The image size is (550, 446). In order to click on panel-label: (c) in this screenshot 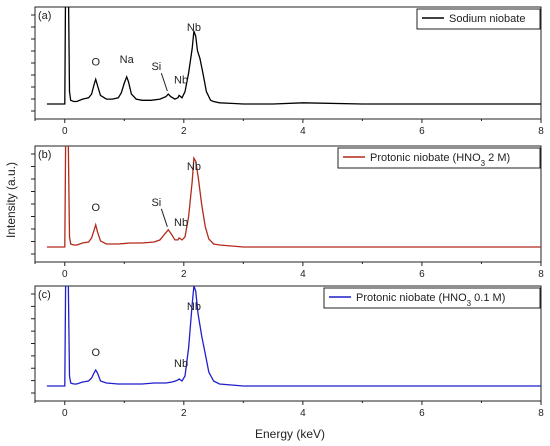, I will do `click(44, 295)`.